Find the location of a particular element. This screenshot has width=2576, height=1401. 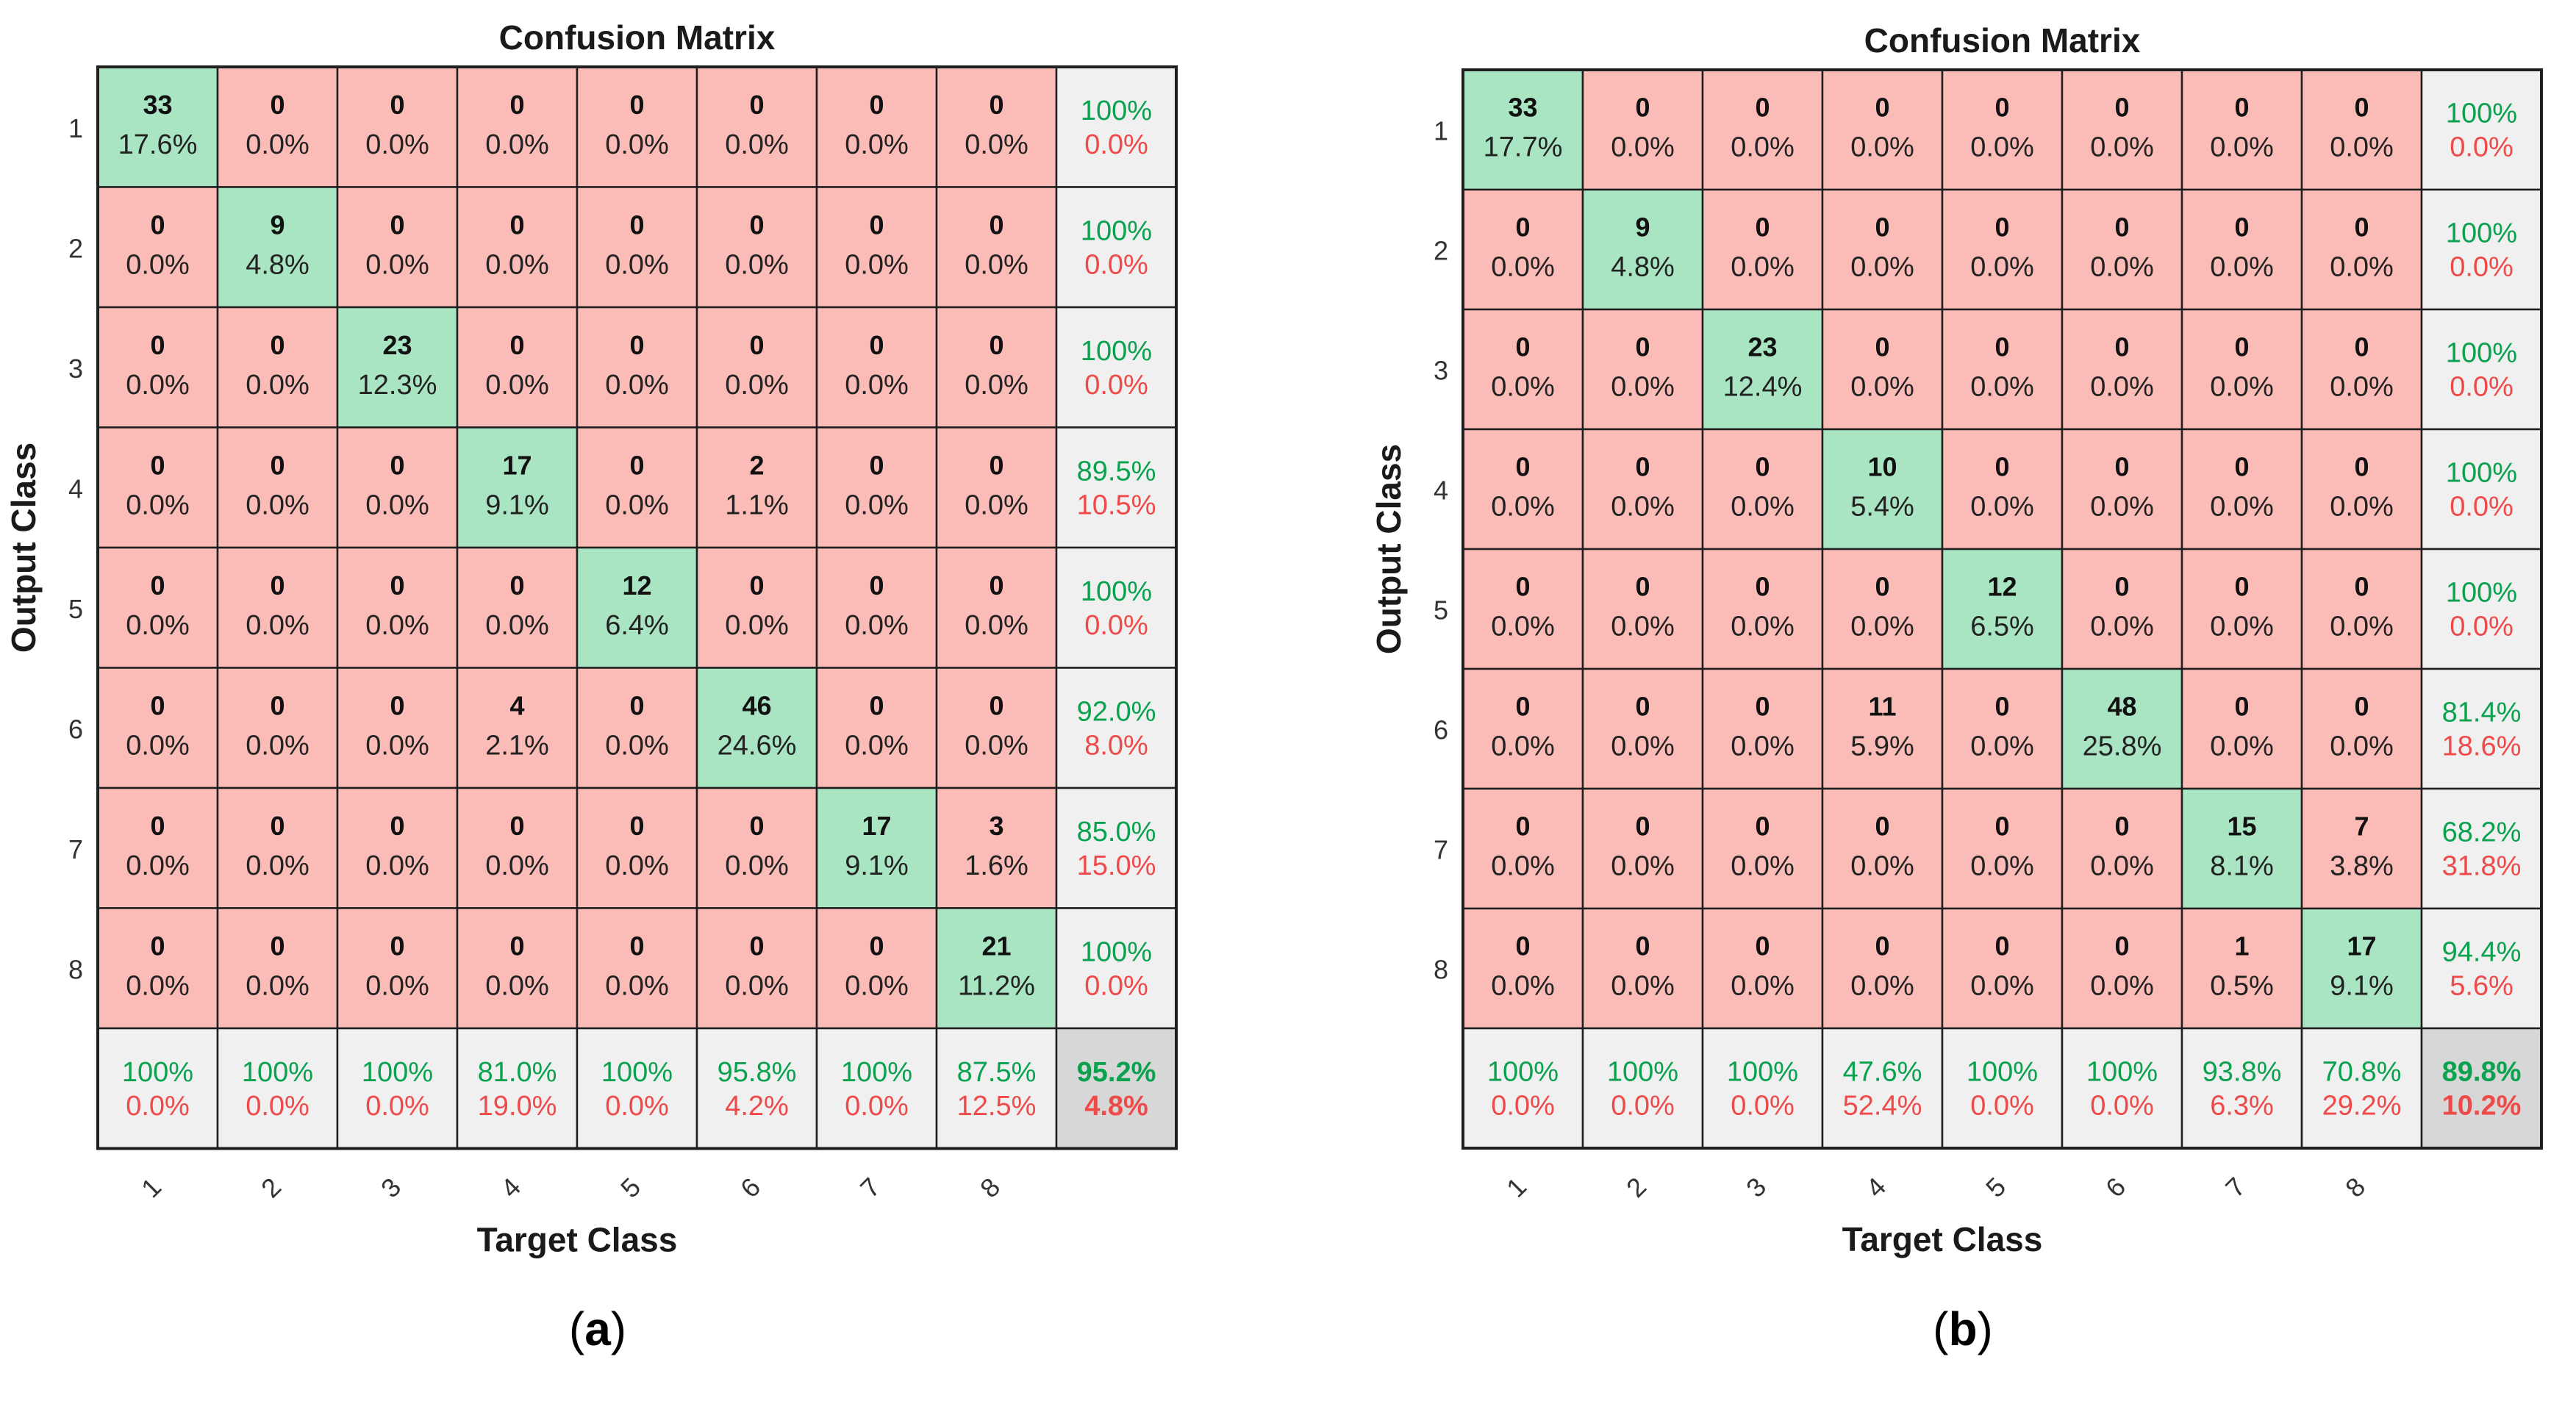

summary-correct-percent: 93.8% is located at coordinates (2242, 1072).